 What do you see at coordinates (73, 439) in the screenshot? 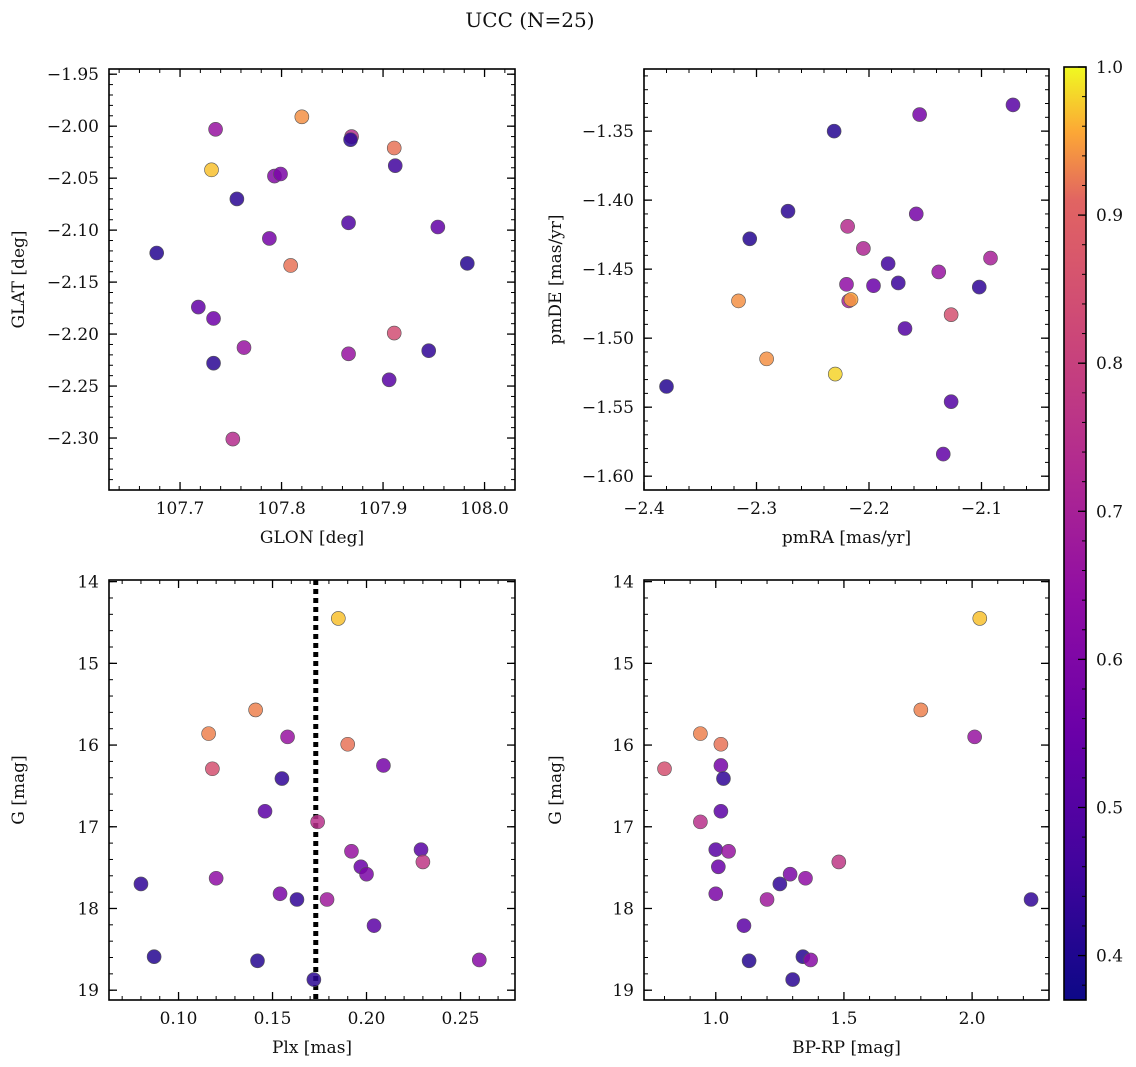
I see `y-tick-label: −2.30` at bounding box center [73, 439].